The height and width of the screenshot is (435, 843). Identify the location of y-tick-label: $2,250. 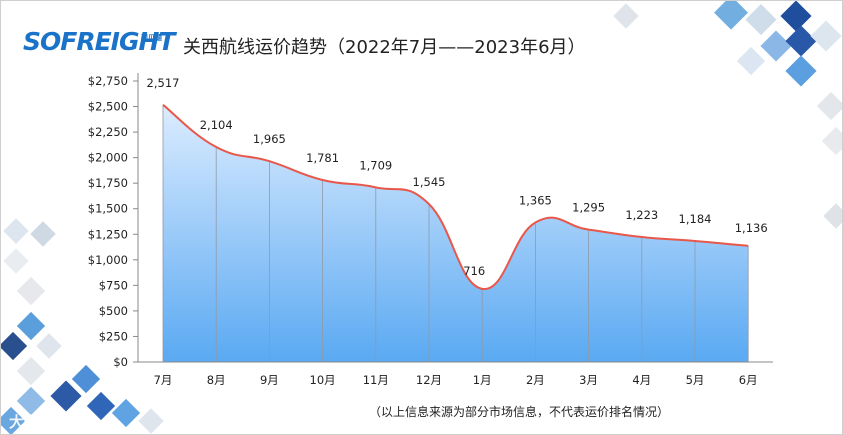
(108, 132).